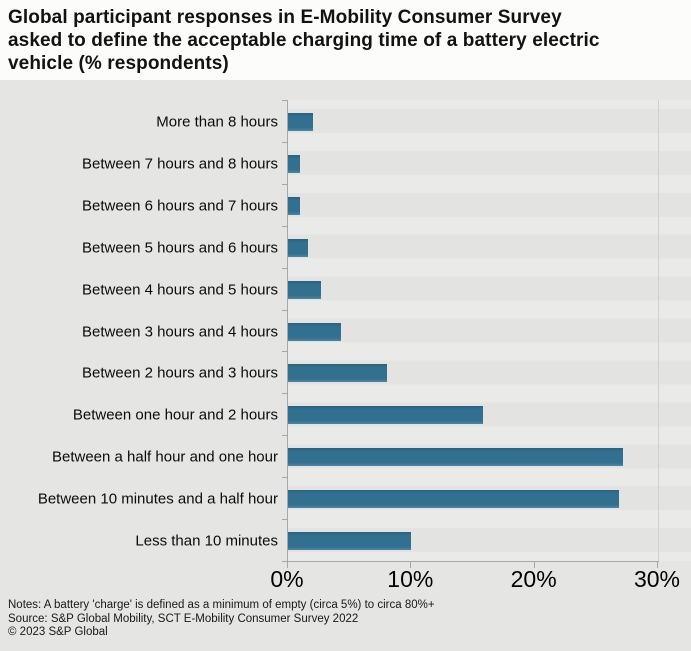 The height and width of the screenshot is (651, 691). Describe the element at coordinates (175, 415) in the screenshot. I see `category-label: Between one hour and 2 hours` at that location.